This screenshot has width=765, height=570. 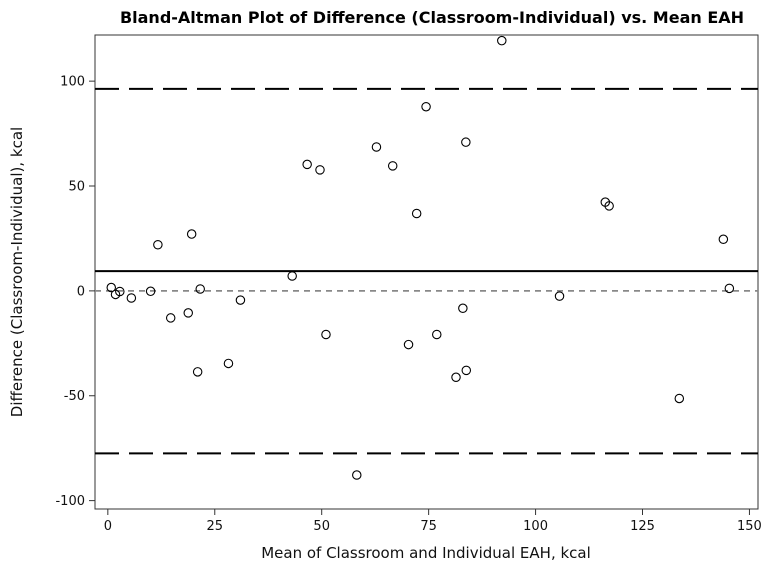 What do you see at coordinates (535, 526) in the screenshot?
I see `x-tick-label: 100` at bounding box center [535, 526].